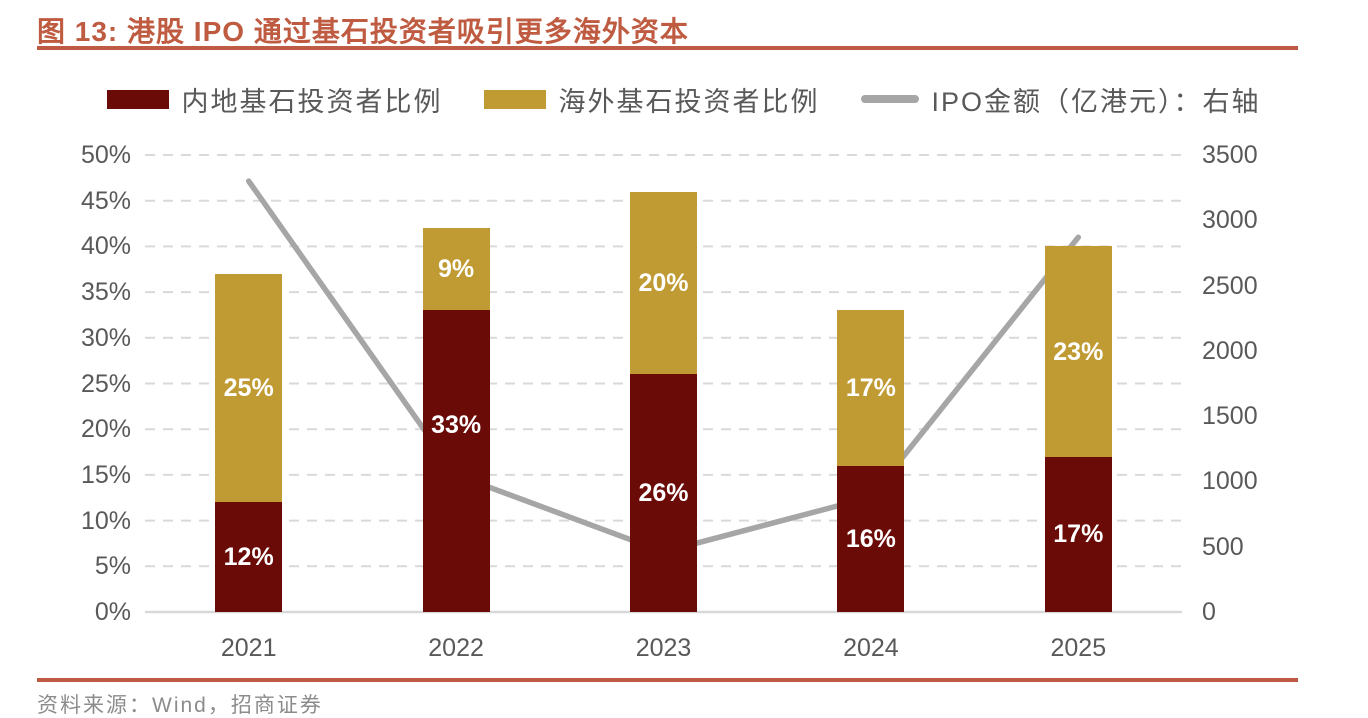 This screenshot has height=718, width=1368. What do you see at coordinates (456, 425) in the screenshot?
I see `bar-value-label: 33%` at bounding box center [456, 425].